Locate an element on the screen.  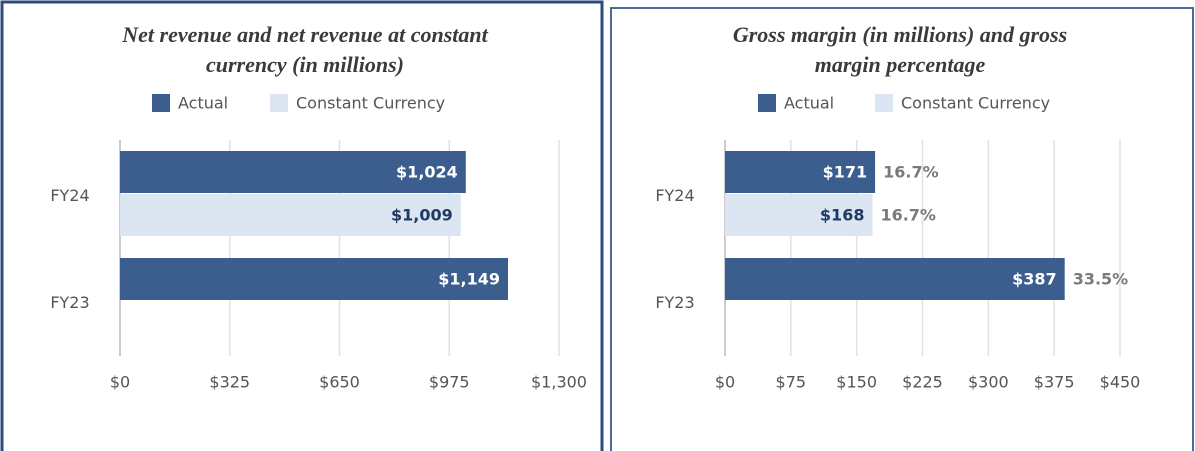
x-tick-label: $150 is located at coordinates (856, 382).